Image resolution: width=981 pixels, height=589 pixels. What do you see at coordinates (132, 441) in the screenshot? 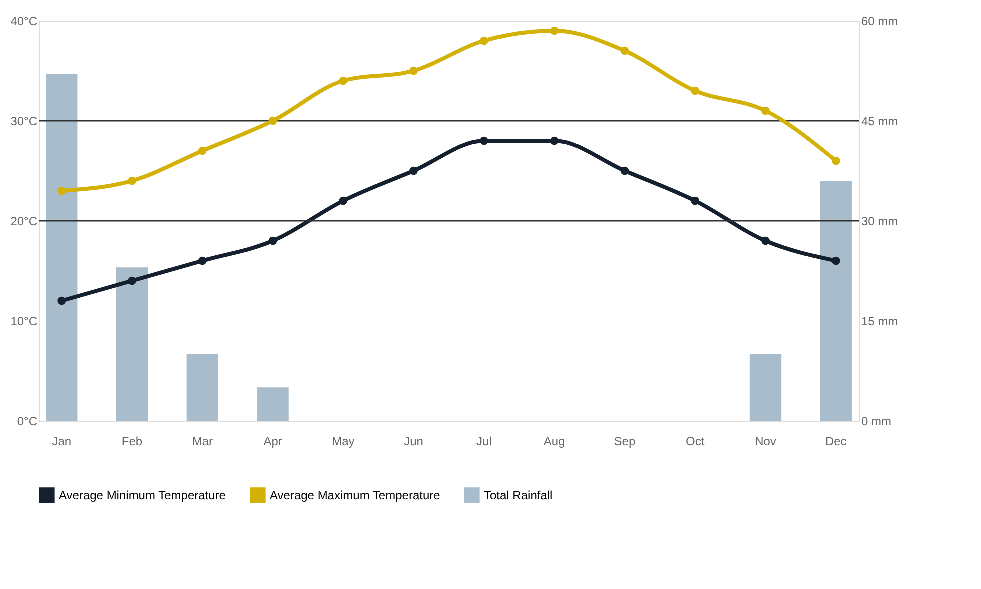
I see `x-tick-label: Feb` at bounding box center [132, 441].